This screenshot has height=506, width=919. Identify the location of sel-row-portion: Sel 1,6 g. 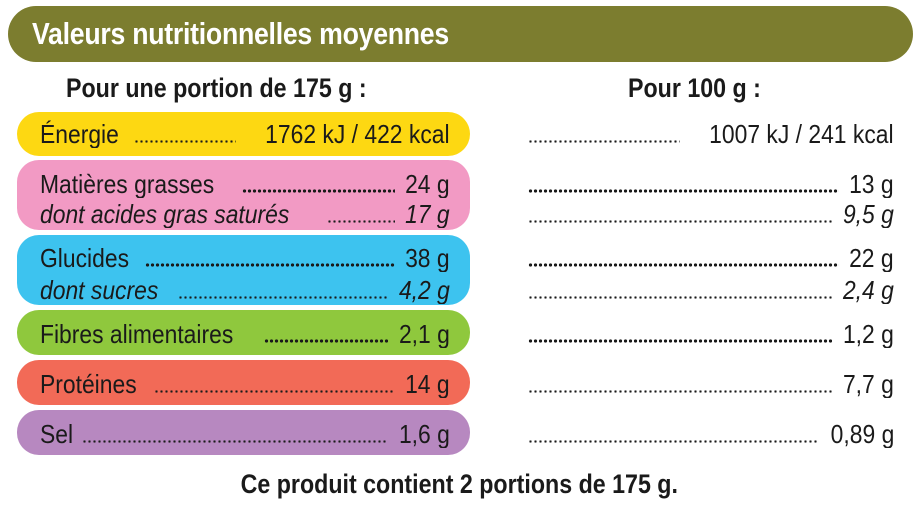
(245, 432).